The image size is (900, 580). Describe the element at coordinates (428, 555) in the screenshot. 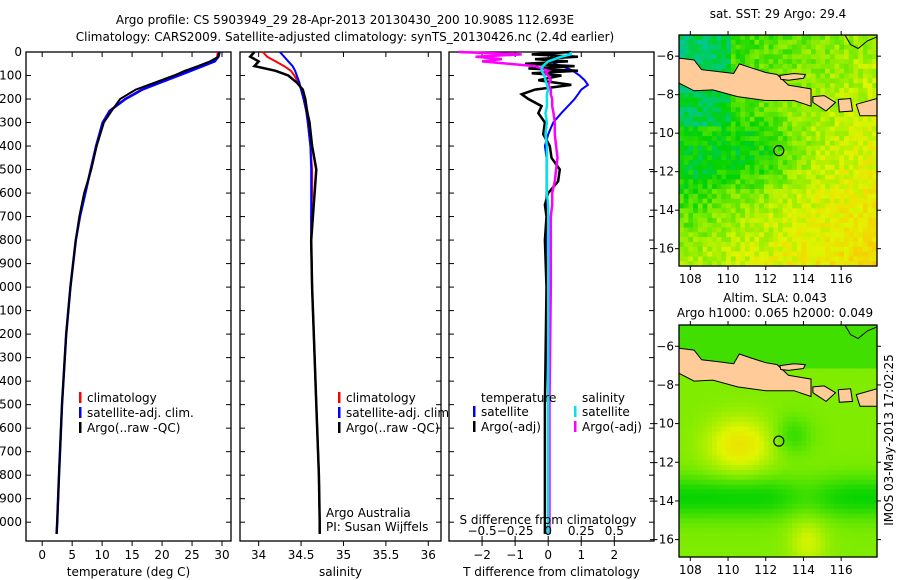

I see `x-tick-label: 36` at that location.